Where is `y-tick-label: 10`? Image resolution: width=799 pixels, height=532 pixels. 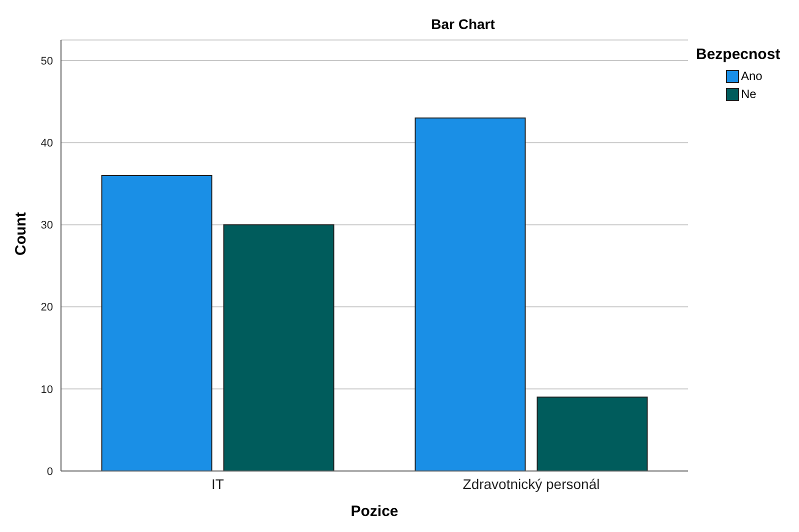
y-tick-label: 10 is located at coordinates (46, 390).